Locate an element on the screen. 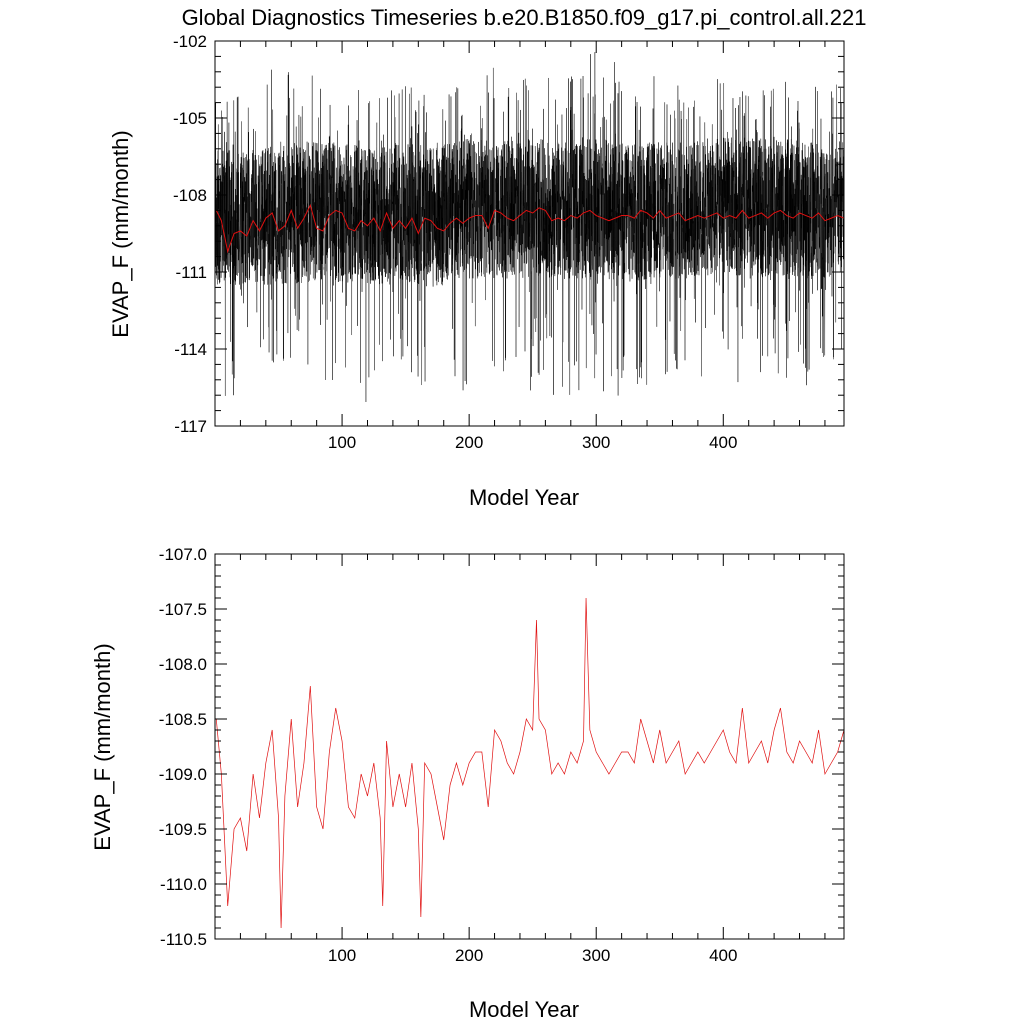  y-tick-label: -110.0 is located at coordinates (183, 884).